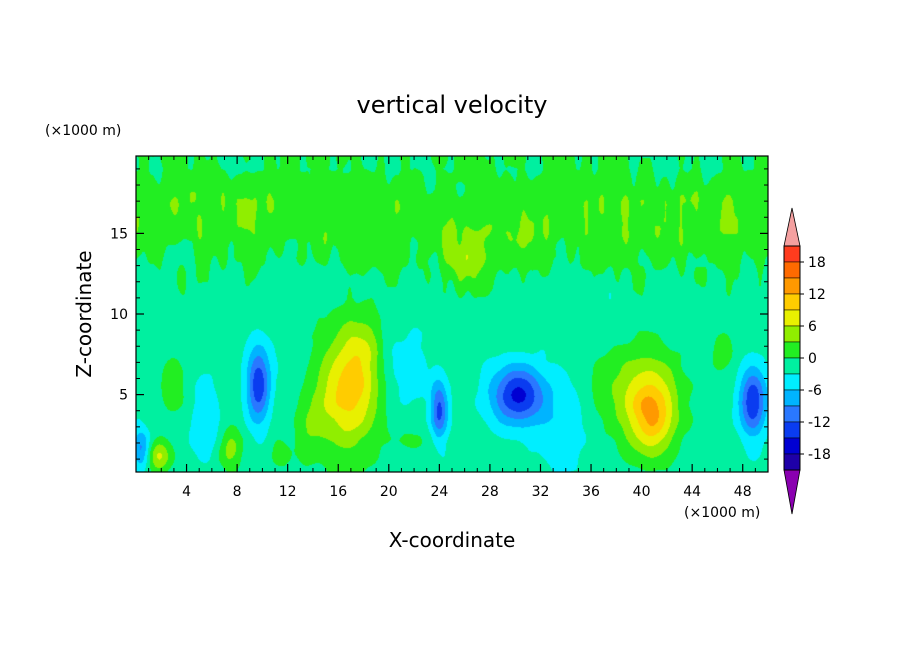 The height and width of the screenshot is (654, 904). What do you see at coordinates (541, 492) in the screenshot?
I see `x-tick-label: 32` at bounding box center [541, 492].